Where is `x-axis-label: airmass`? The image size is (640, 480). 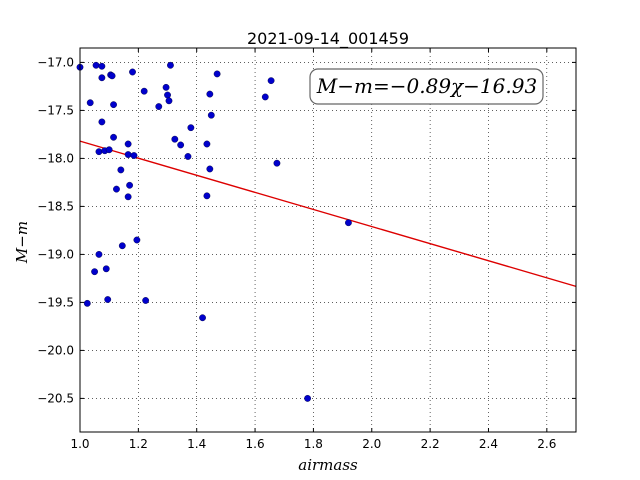 x-axis-label: airmass is located at coordinates (328, 465).